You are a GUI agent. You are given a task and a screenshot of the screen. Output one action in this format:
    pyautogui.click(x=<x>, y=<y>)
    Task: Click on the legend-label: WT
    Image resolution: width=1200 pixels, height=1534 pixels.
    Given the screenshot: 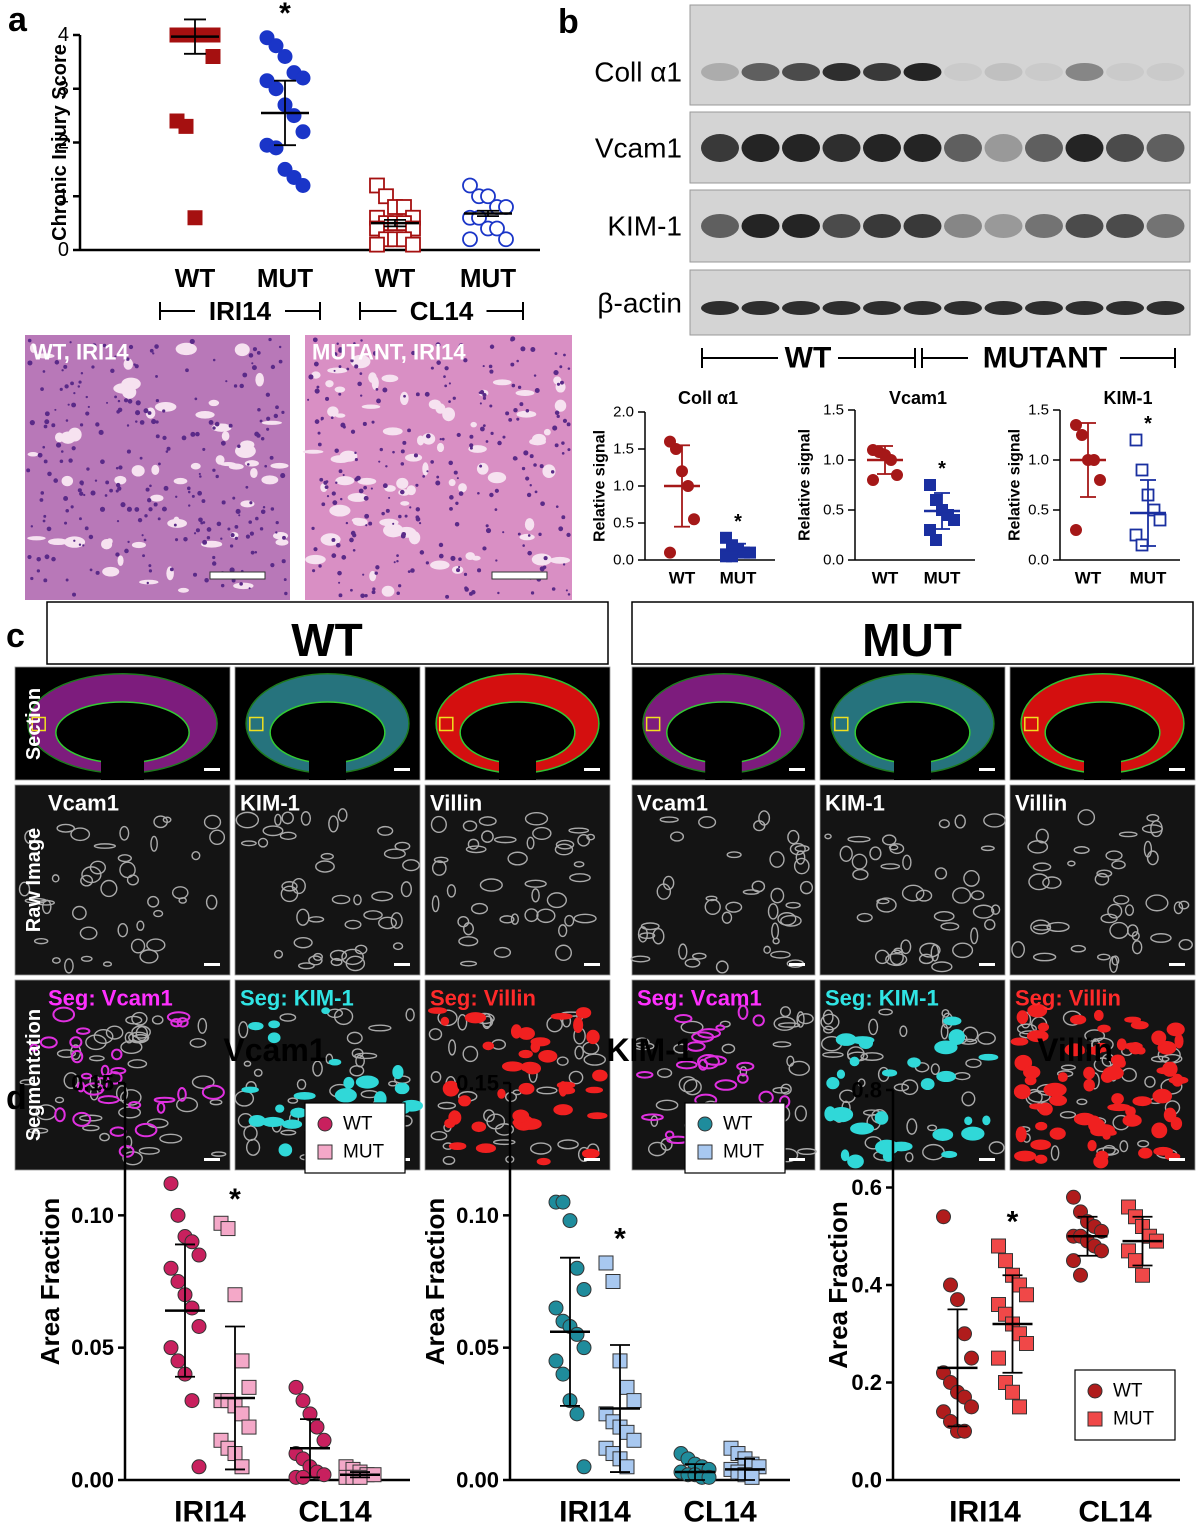 What is the action you would take?
    pyautogui.click(x=1128, y=1391)
    